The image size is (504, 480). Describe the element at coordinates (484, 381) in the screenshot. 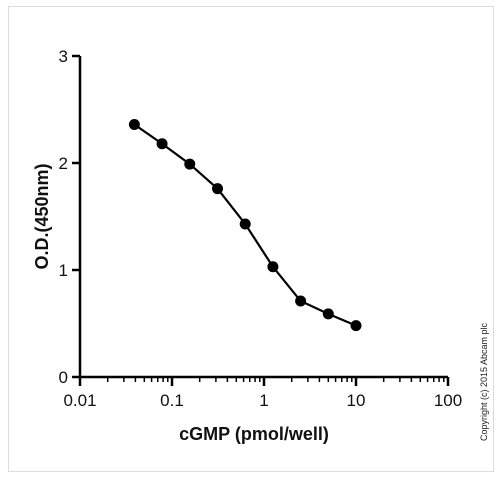

I see `copyright-text: Copyright (c) 2015 Abcam plc` at that location.